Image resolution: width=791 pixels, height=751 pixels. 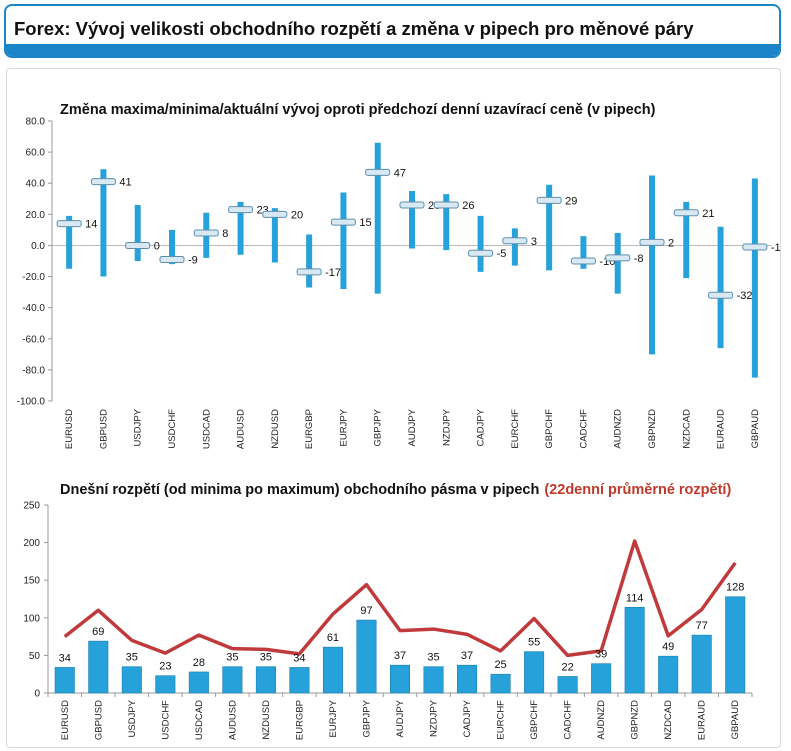 What do you see at coordinates (776, 248) in the screenshot?
I see `chart1-data-label: -1` at bounding box center [776, 248].